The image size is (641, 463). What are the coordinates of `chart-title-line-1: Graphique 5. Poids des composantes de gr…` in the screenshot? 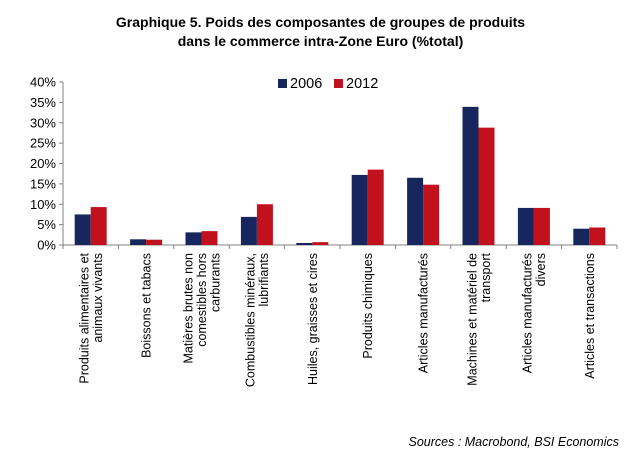 It's located at (320, 22).